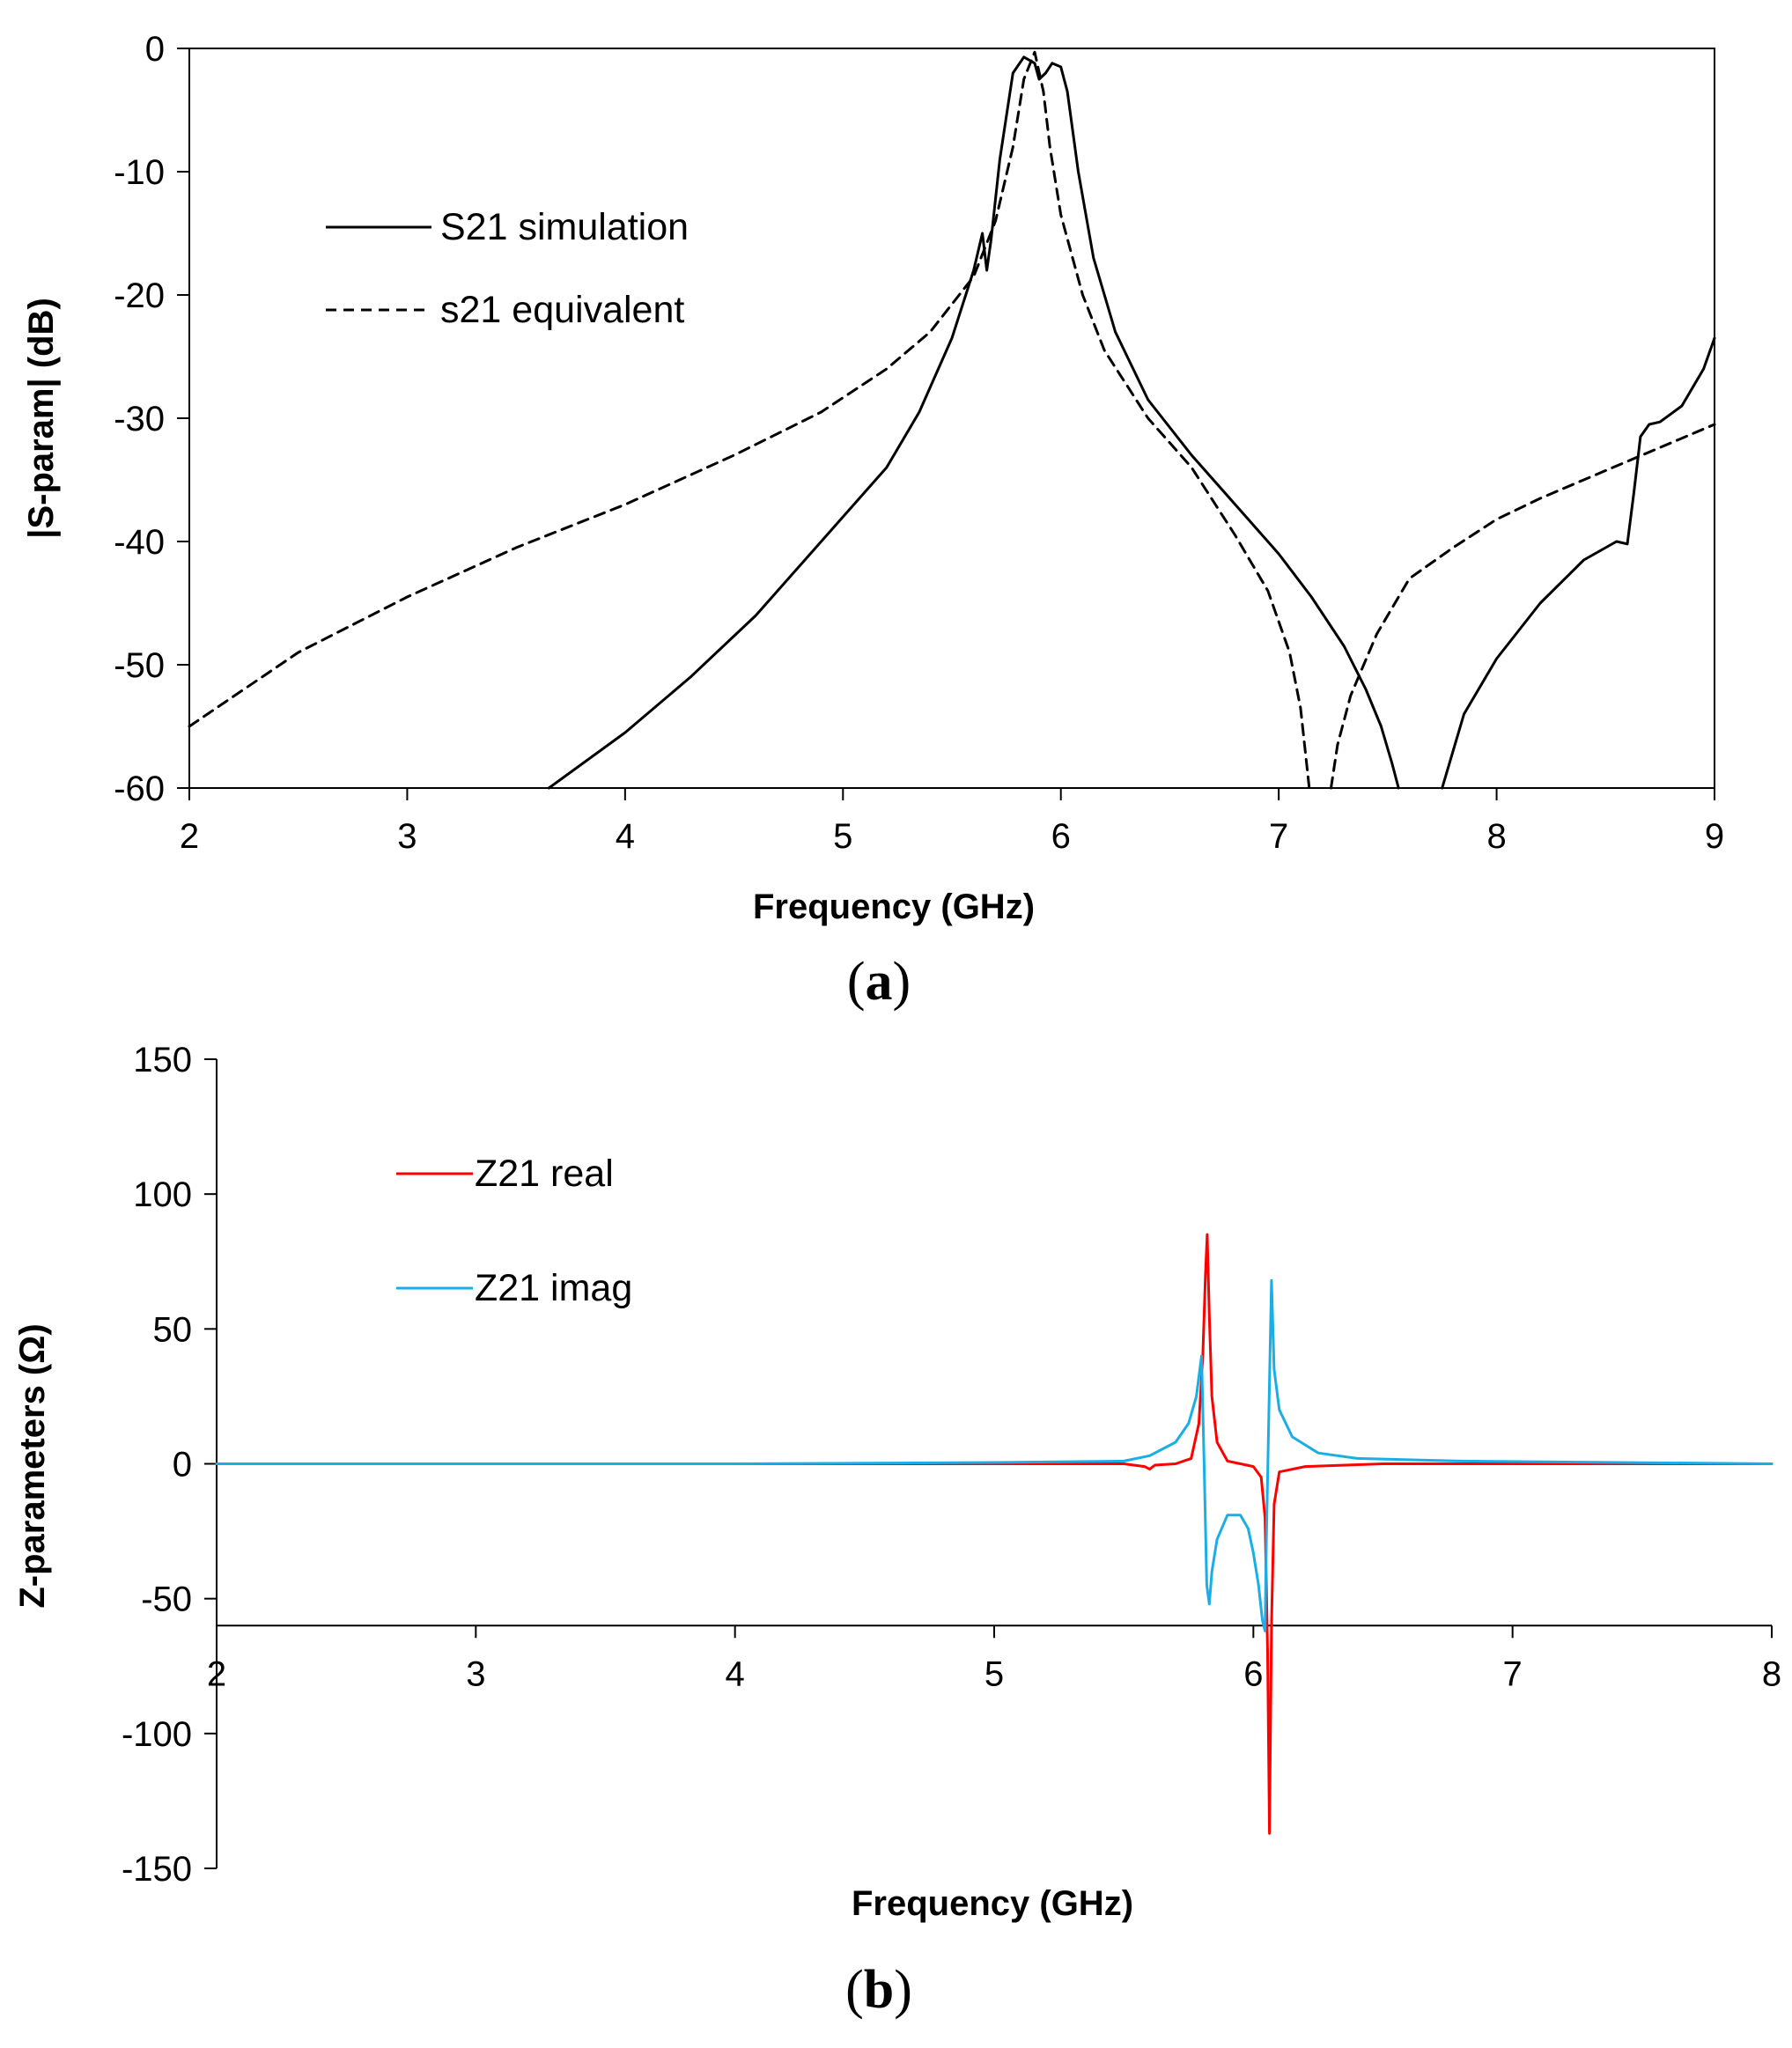  I want to click on panel-b-y-tick-label: -50, so click(166, 1599).